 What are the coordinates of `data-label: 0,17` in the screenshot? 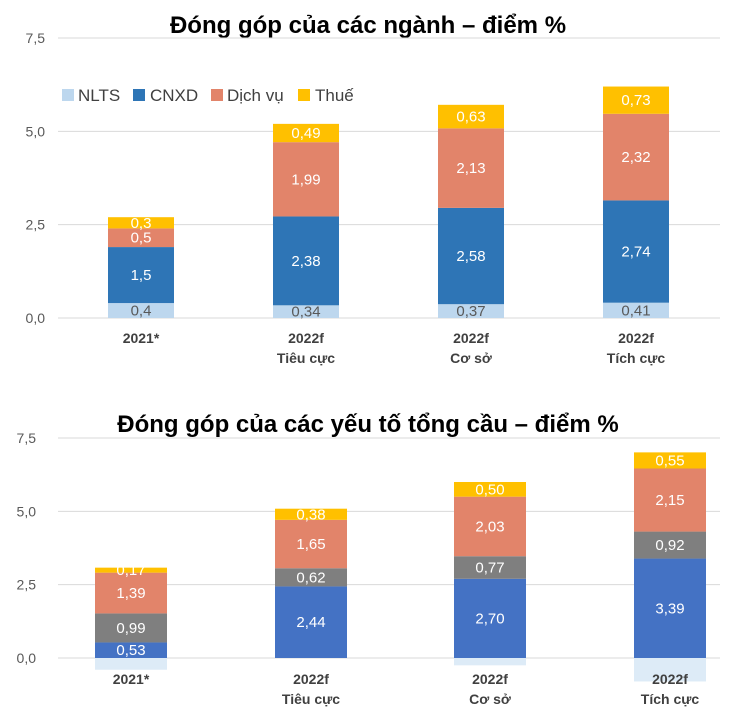 It's located at (130, 570).